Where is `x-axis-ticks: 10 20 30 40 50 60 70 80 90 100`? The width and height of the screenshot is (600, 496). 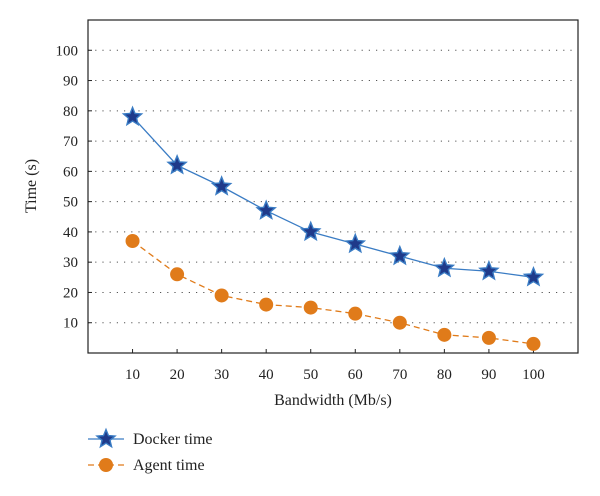
x-axis-ticks: 10 20 30 40 50 60 70 80 90 100 is located at coordinates (335, 366).